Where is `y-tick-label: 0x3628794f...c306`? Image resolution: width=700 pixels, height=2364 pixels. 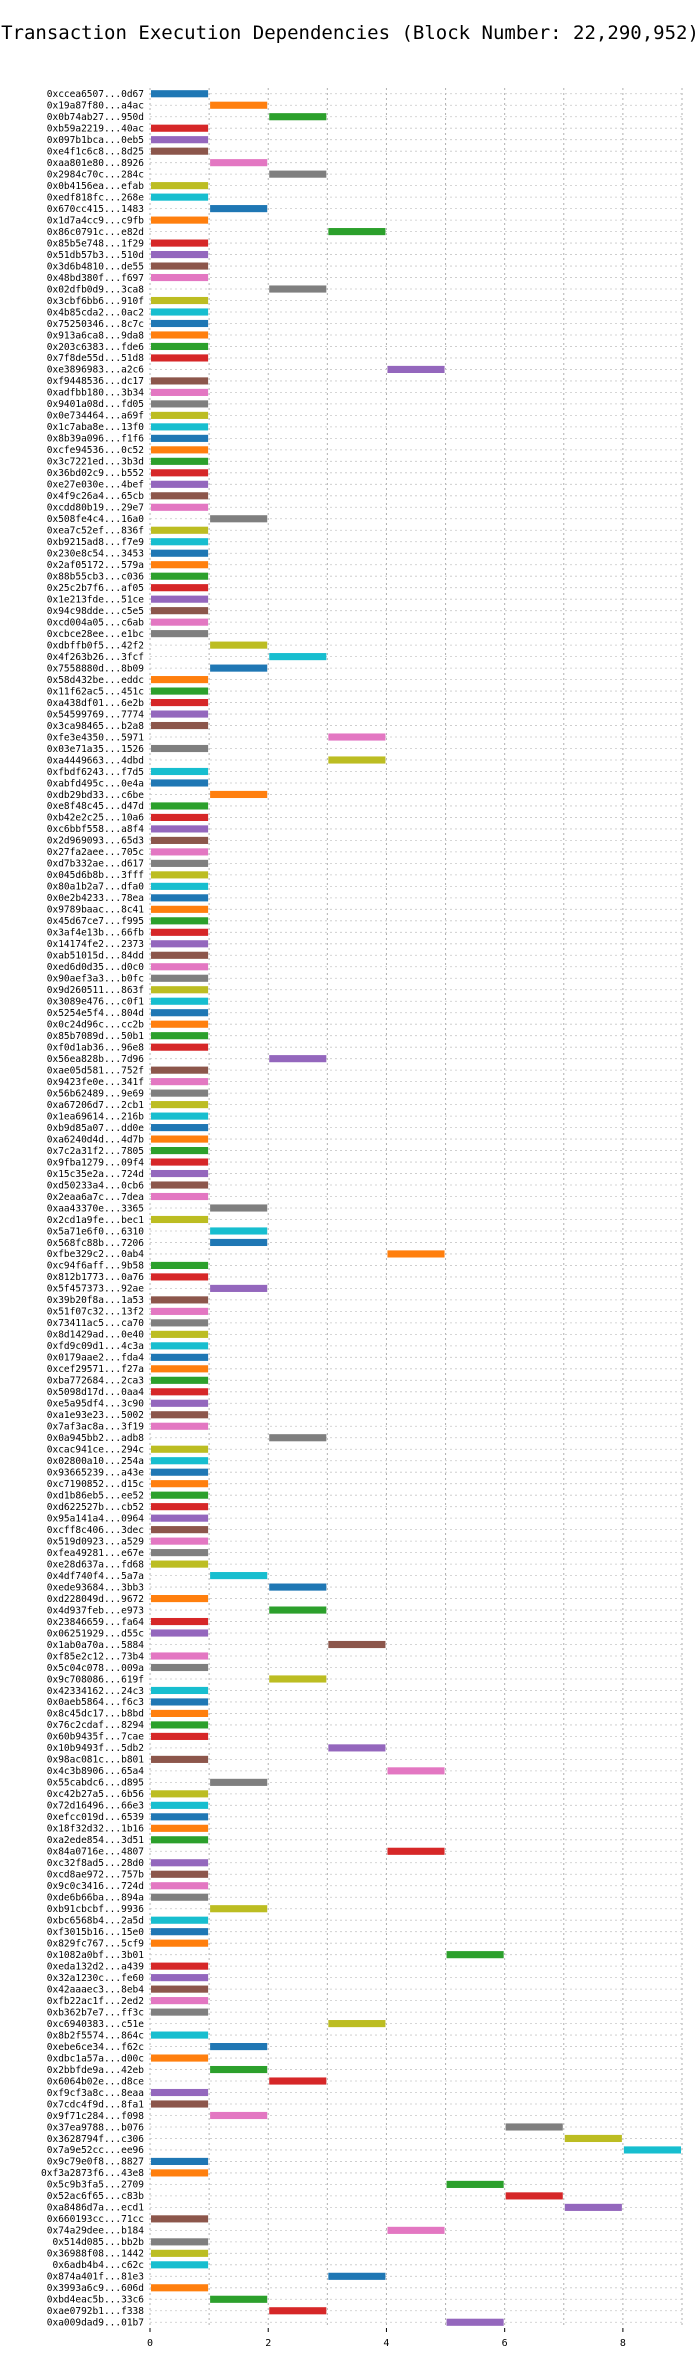 y-tick-label: 0x3628794f...c306 is located at coordinates (96, 2139).